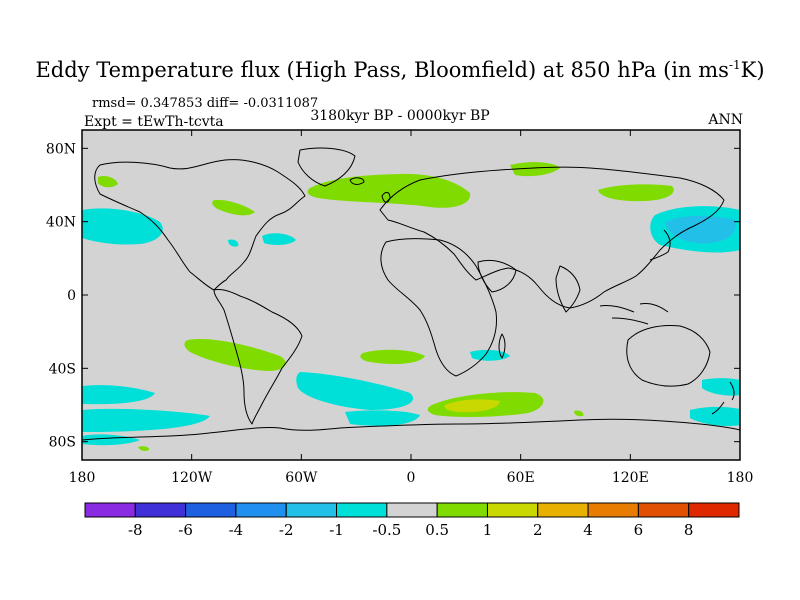 The height and width of the screenshot is (600, 800). What do you see at coordinates (185, 530) in the screenshot?
I see `colorbar-label: -6` at bounding box center [185, 530].